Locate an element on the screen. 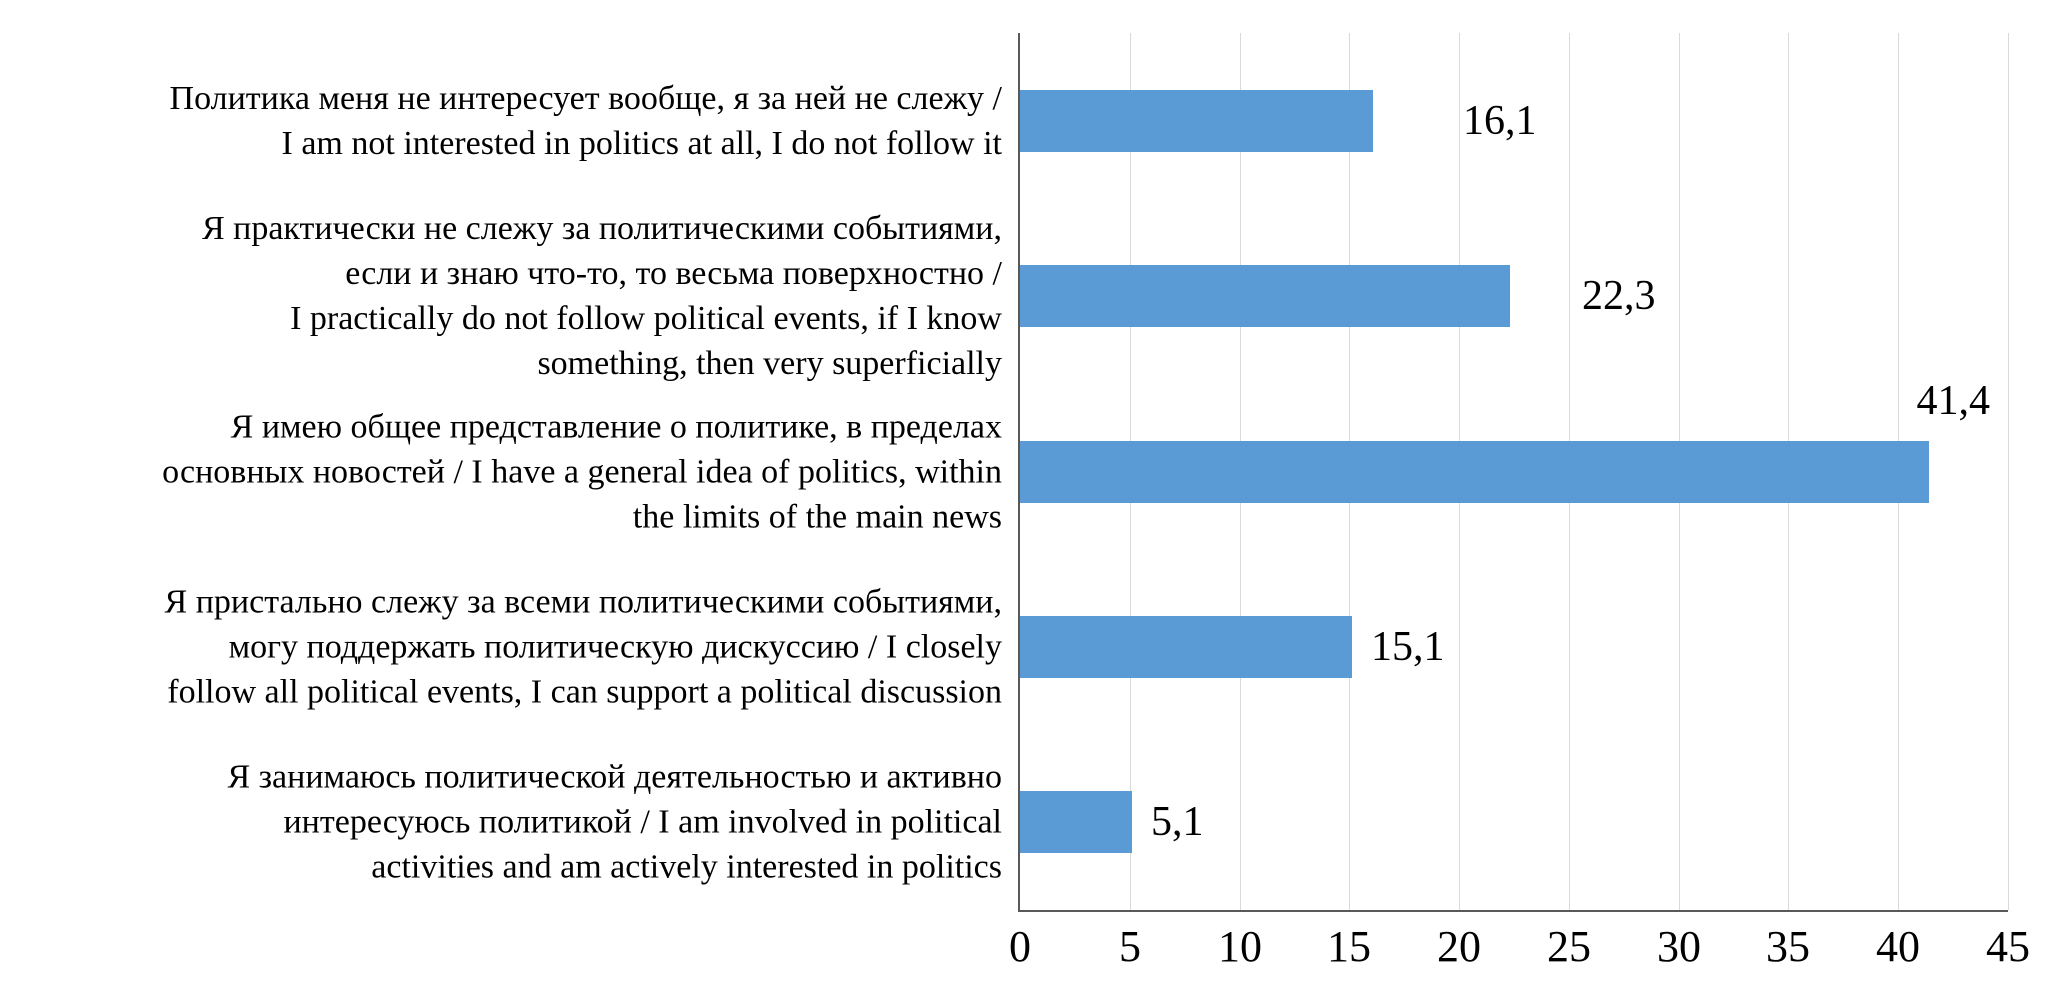  x-tick-35: 35 is located at coordinates (1788, 946).